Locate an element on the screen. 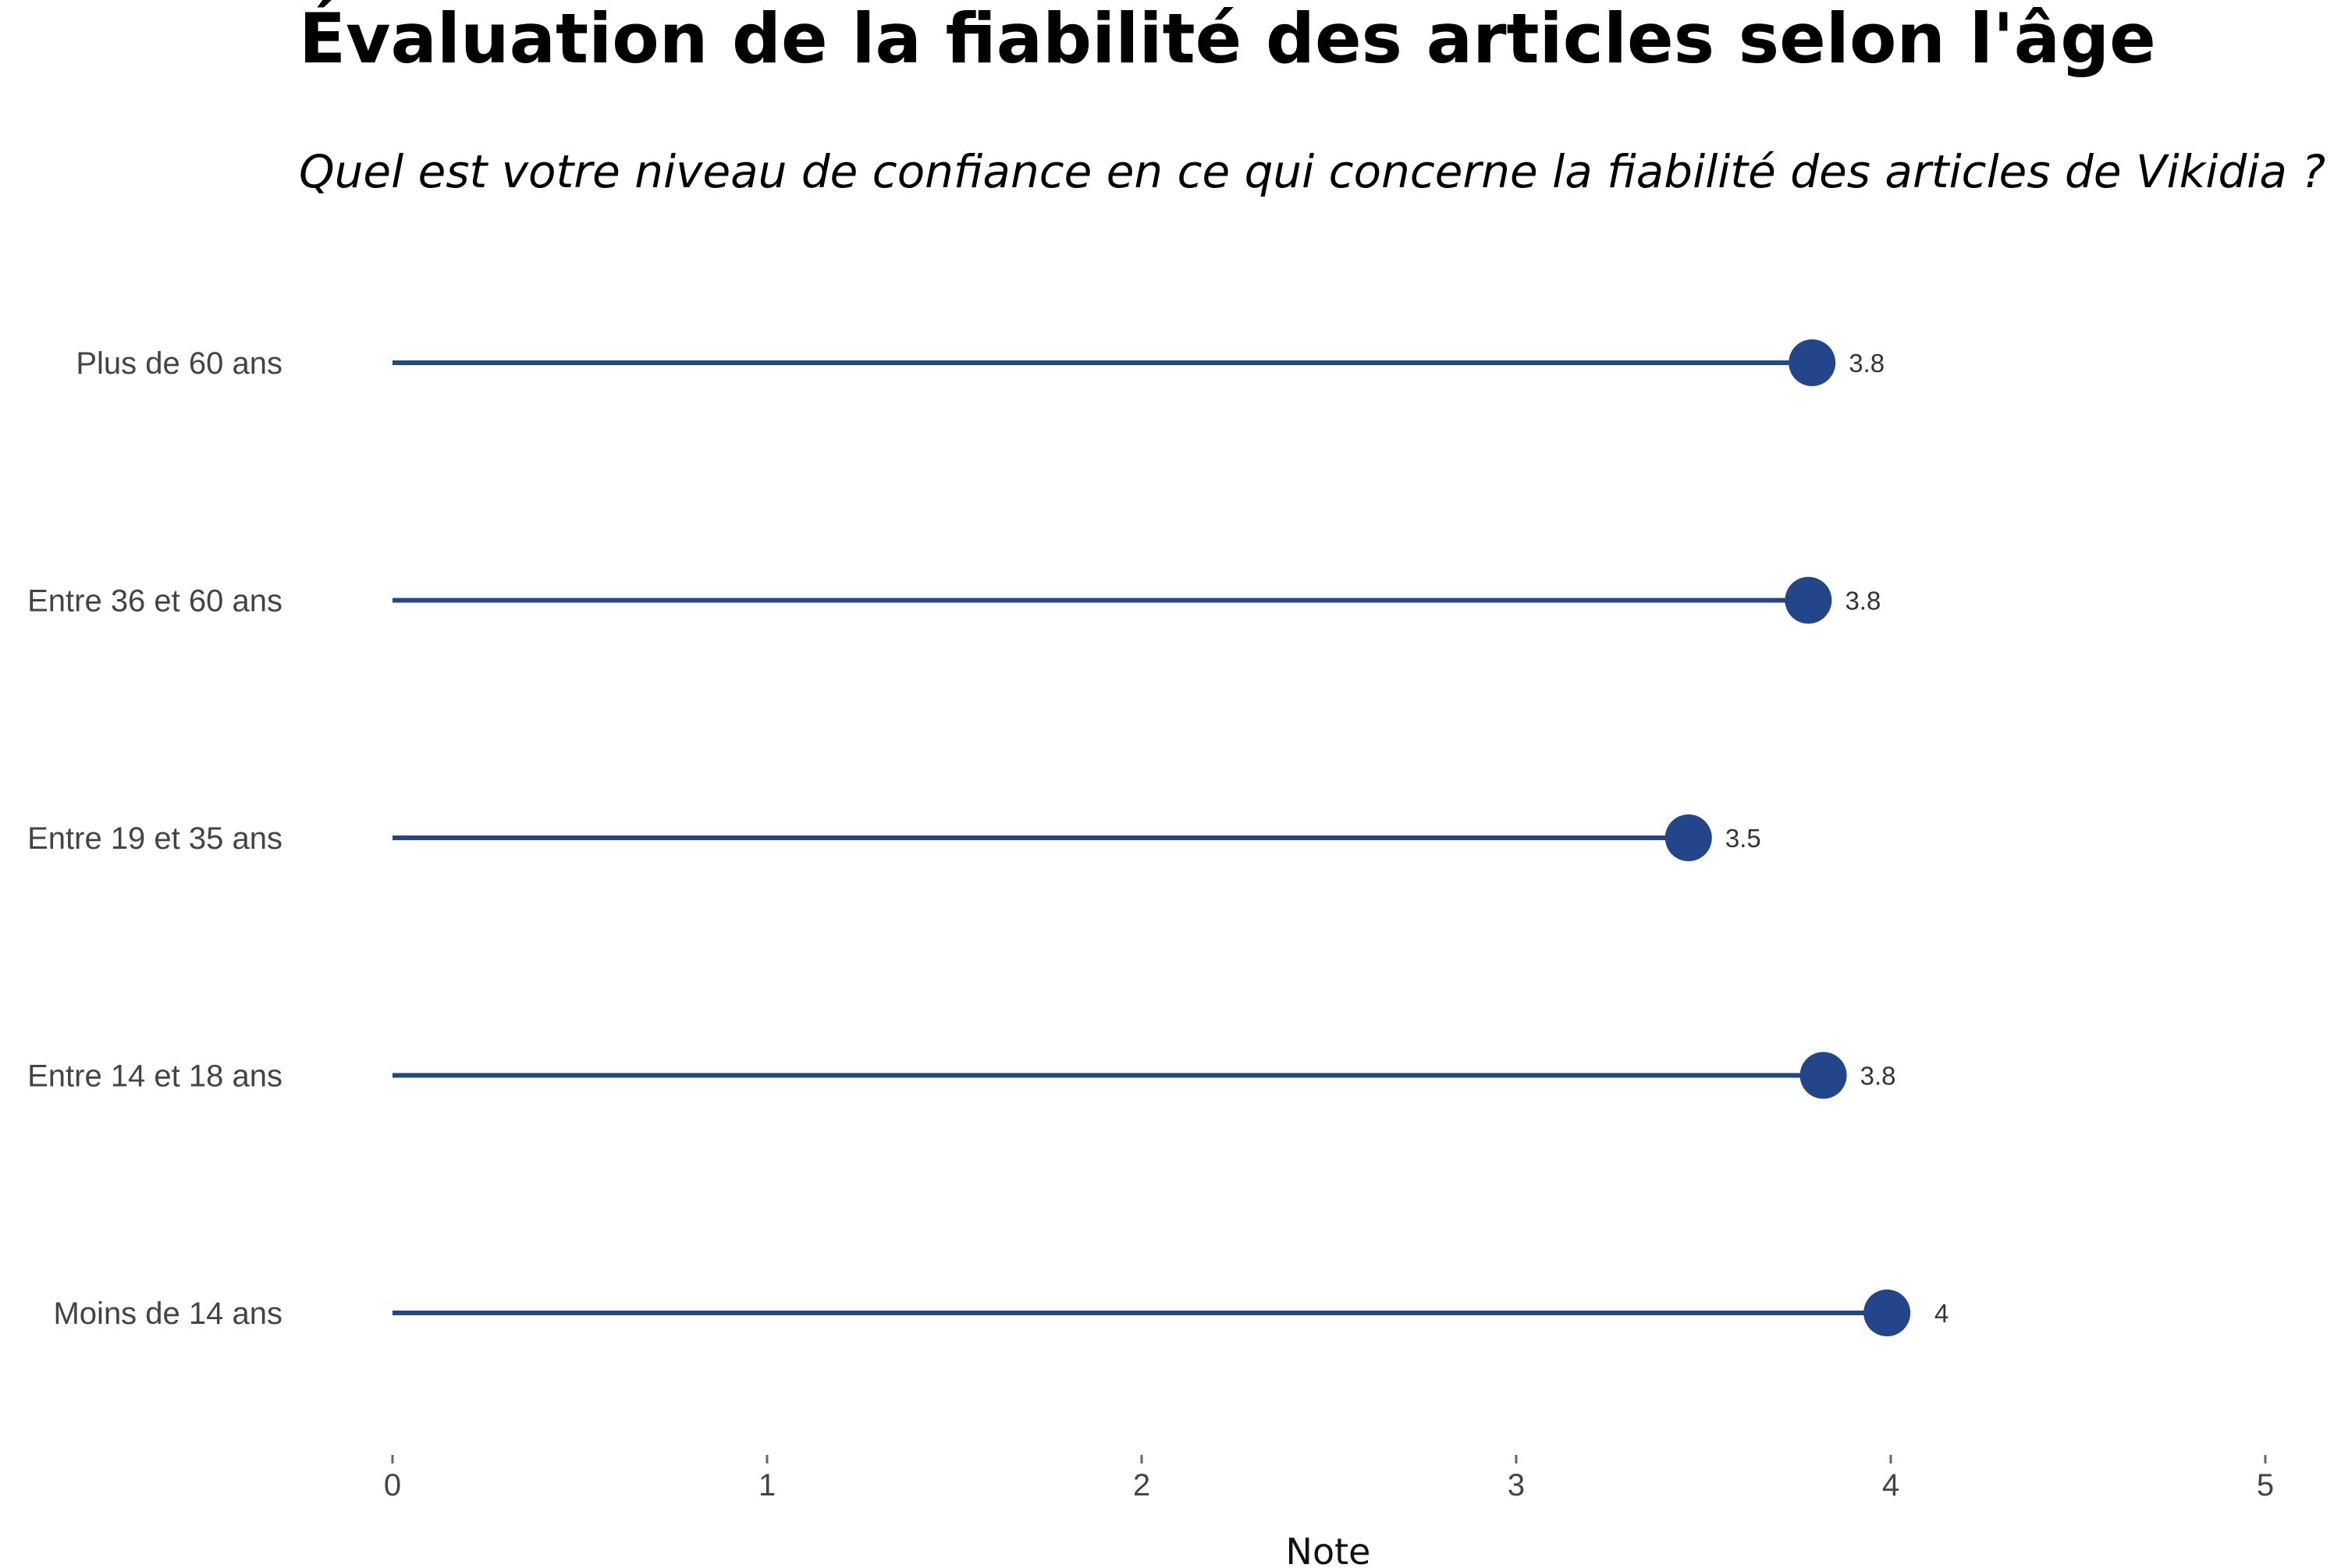 The width and height of the screenshot is (2341, 1568). category-label: Entre 19 et 35 ans is located at coordinates (154, 838).